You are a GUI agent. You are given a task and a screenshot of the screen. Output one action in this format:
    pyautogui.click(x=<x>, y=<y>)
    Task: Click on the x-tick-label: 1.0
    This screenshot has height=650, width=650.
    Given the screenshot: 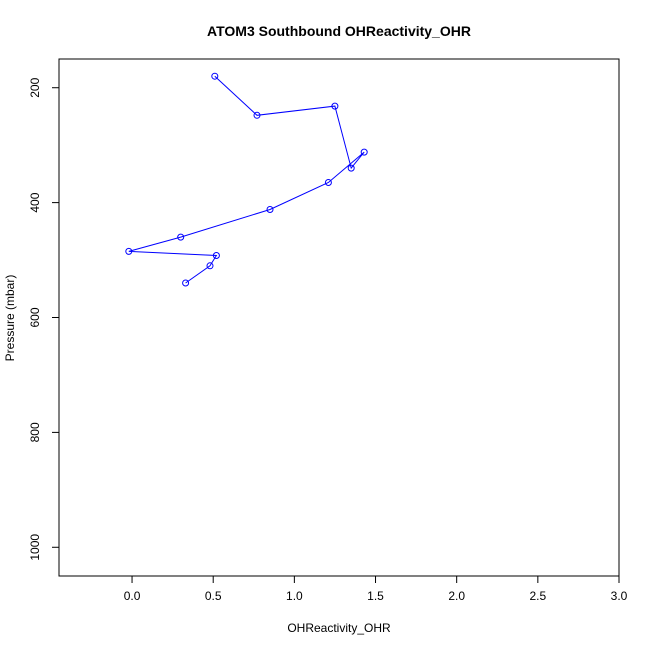 What is the action you would take?
    pyautogui.click(x=294, y=596)
    